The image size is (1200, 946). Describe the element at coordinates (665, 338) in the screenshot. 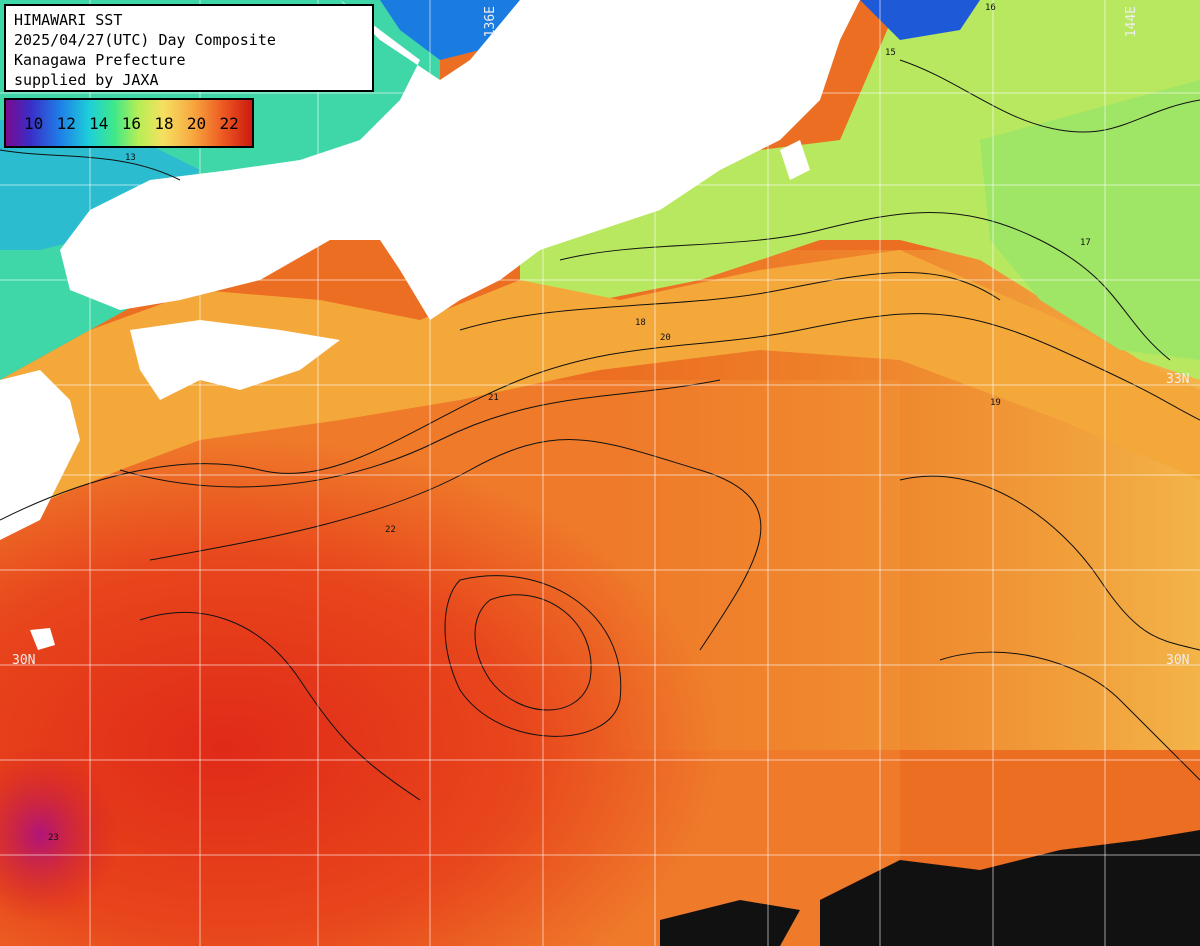

I see `contour-label-20: 20` at that location.